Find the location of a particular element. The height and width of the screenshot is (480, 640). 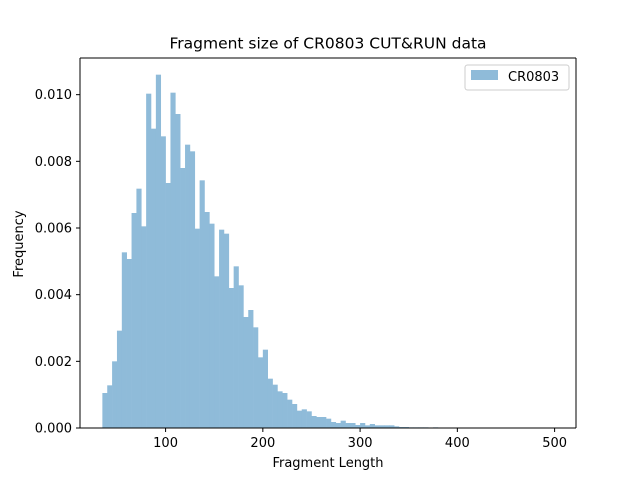

y-tick-label: 0.004 is located at coordinates (53, 295).